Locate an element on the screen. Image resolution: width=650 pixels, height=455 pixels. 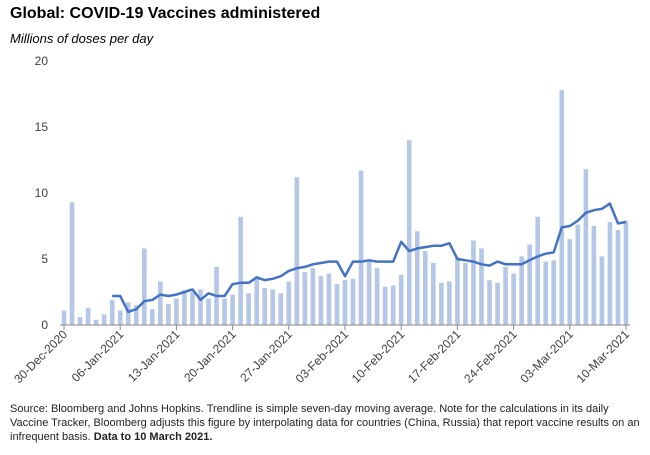
y-tick-label: 10 is located at coordinates (42, 193).